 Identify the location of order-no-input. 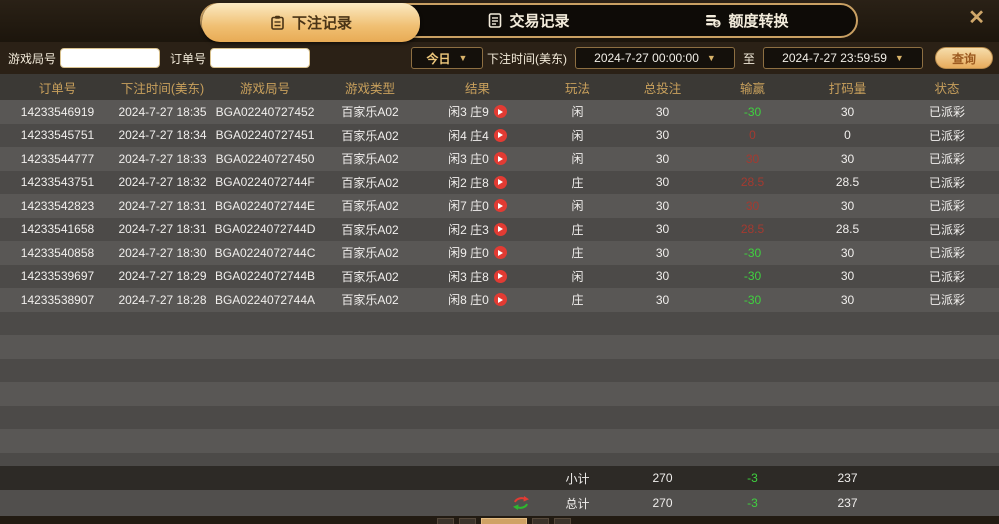
(260, 58).